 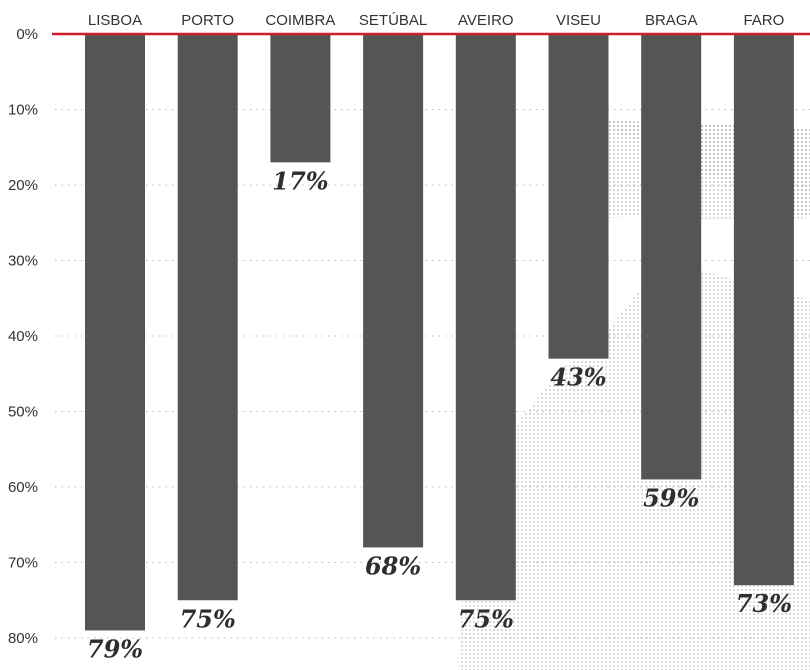 I want to click on y-tick-label: 70%, so click(x=23, y=563).